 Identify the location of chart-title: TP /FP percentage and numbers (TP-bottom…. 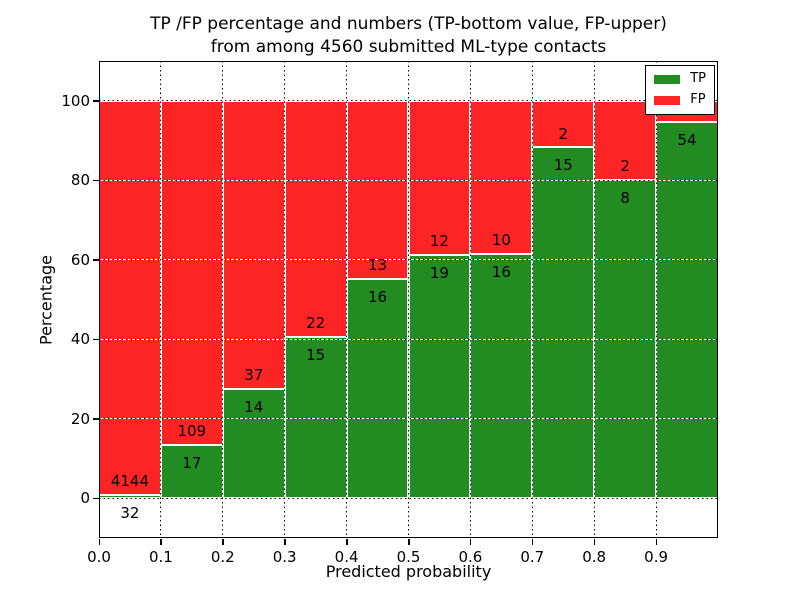
(408, 36).